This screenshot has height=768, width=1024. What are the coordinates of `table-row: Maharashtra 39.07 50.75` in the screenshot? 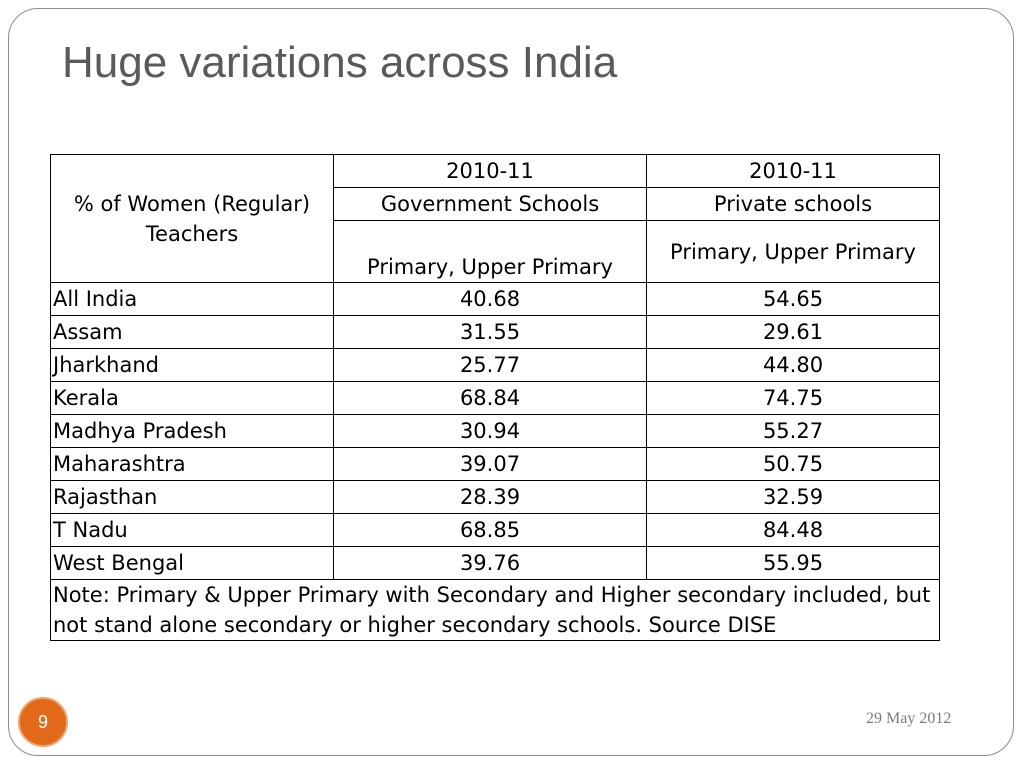 It's located at (495, 464).